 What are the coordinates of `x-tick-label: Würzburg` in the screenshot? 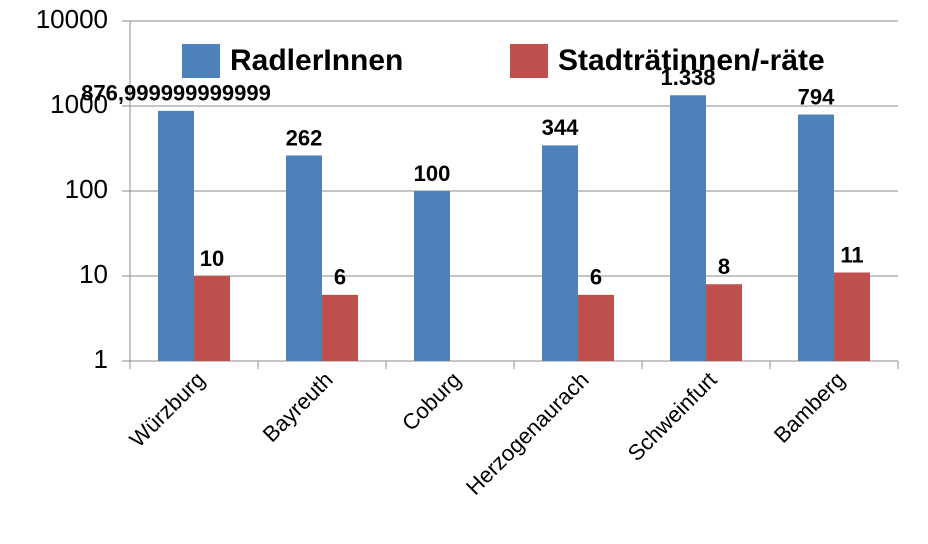 It's located at (167, 409).